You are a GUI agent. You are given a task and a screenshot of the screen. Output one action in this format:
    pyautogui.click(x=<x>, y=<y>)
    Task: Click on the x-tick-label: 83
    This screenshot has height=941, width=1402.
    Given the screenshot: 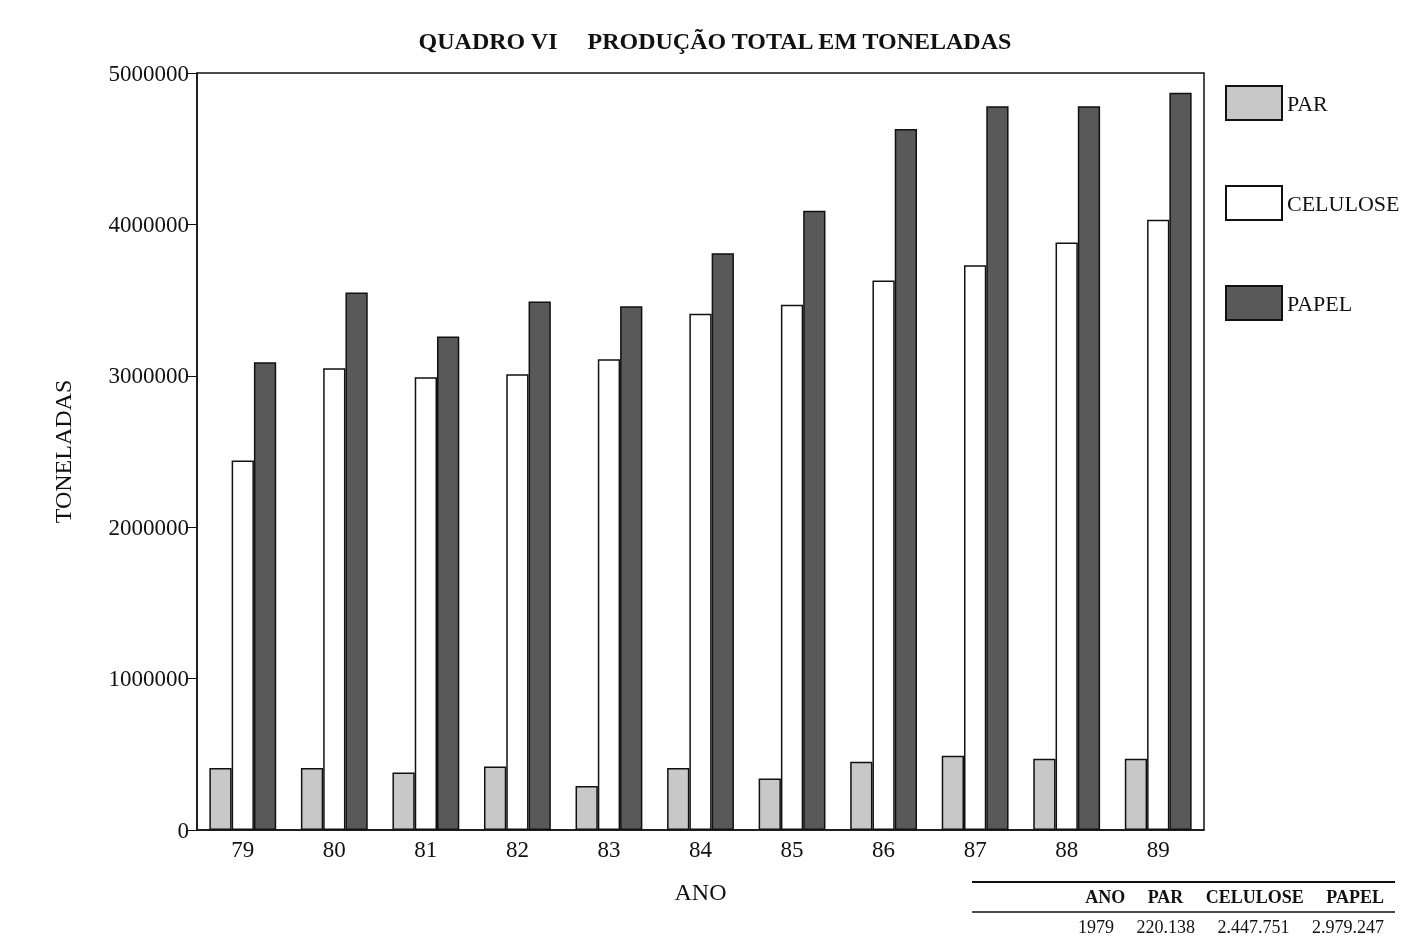 What is the action you would take?
    pyautogui.click(x=609, y=849)
    